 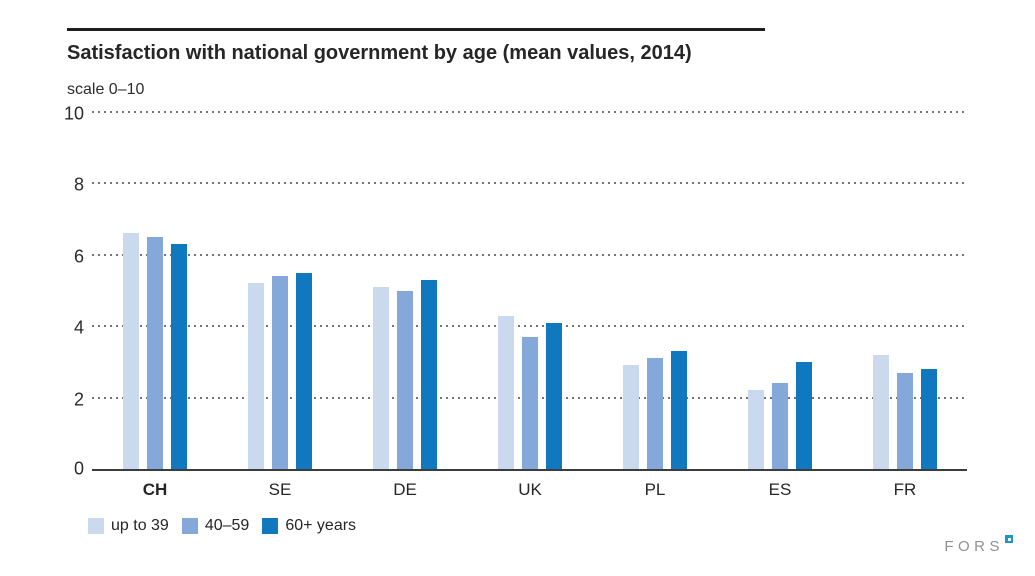 I want to click on legend-item-60-years: 60+ years, so click(x=309, y=526).